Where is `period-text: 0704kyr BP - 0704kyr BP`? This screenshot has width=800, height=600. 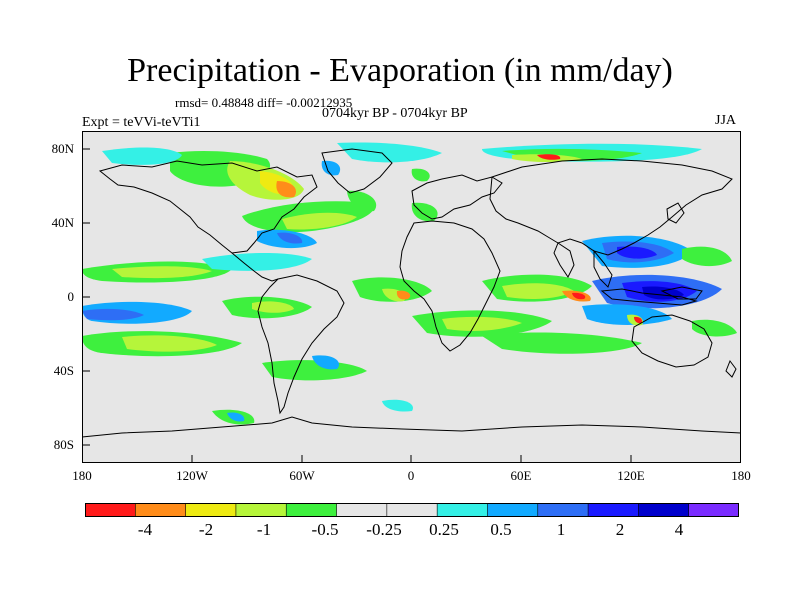
period-text: 0704kyr BP - 0704kyr BP is located at coordinates (395, 113).